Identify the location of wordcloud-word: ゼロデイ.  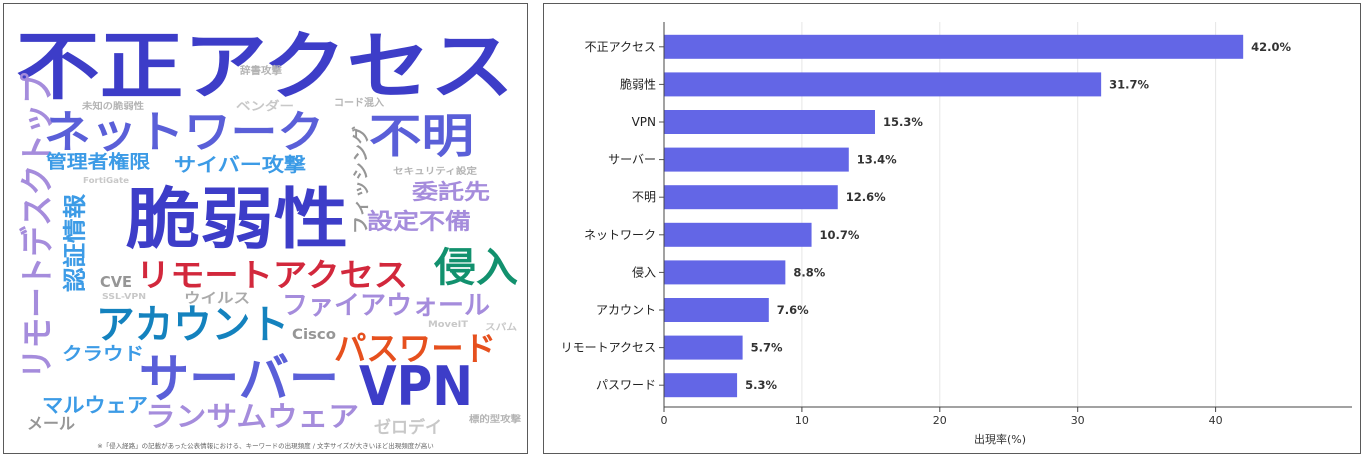
(408, 427).